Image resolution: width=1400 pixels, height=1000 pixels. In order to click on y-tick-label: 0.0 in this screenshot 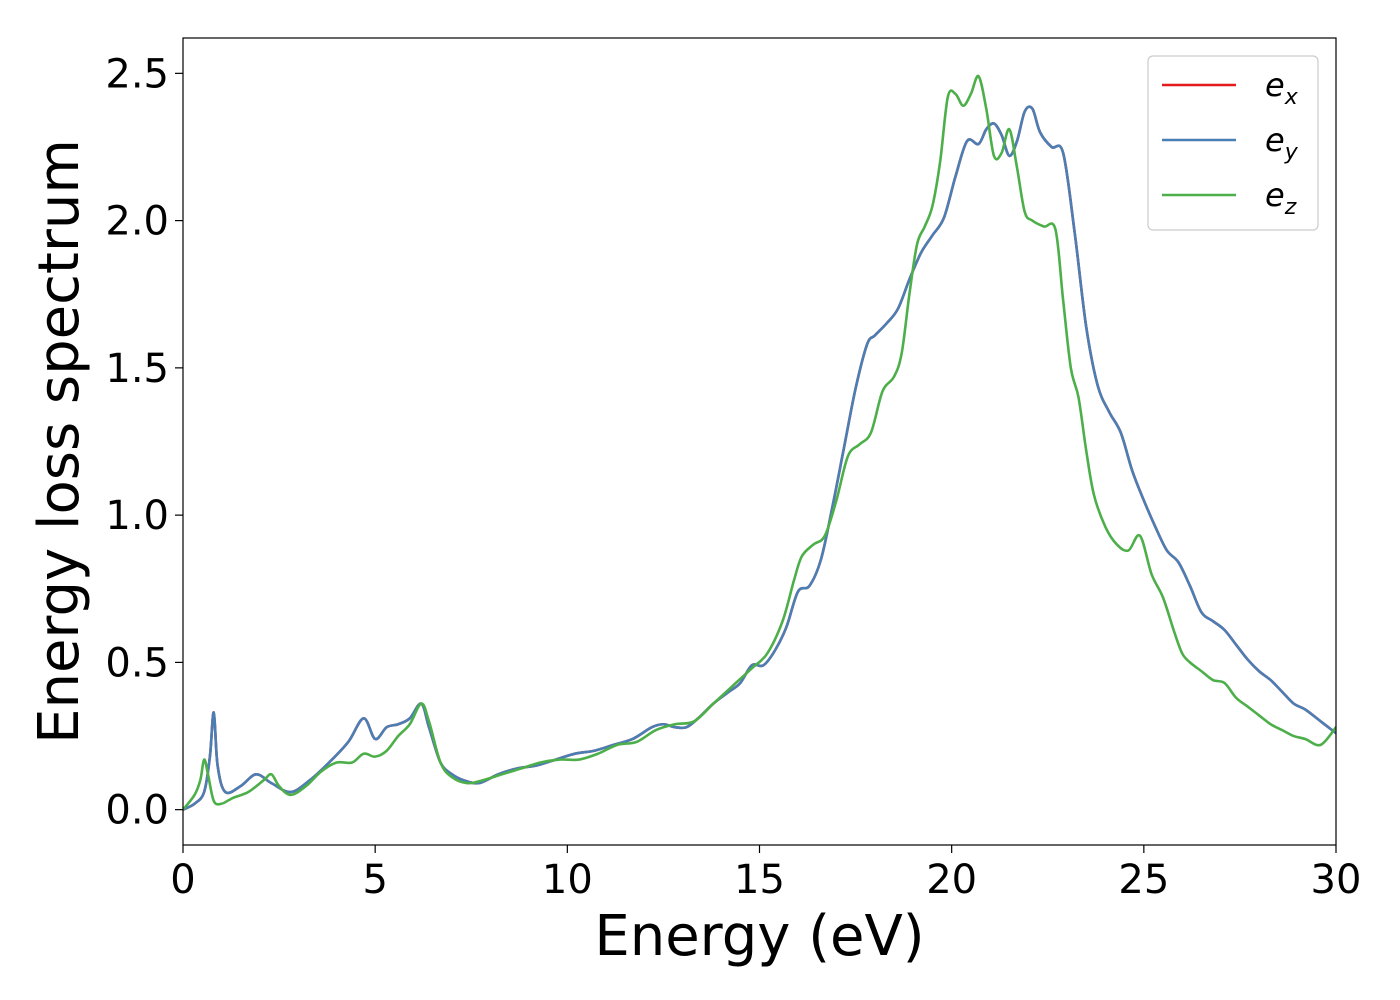, I will do `click(137, 811)`.